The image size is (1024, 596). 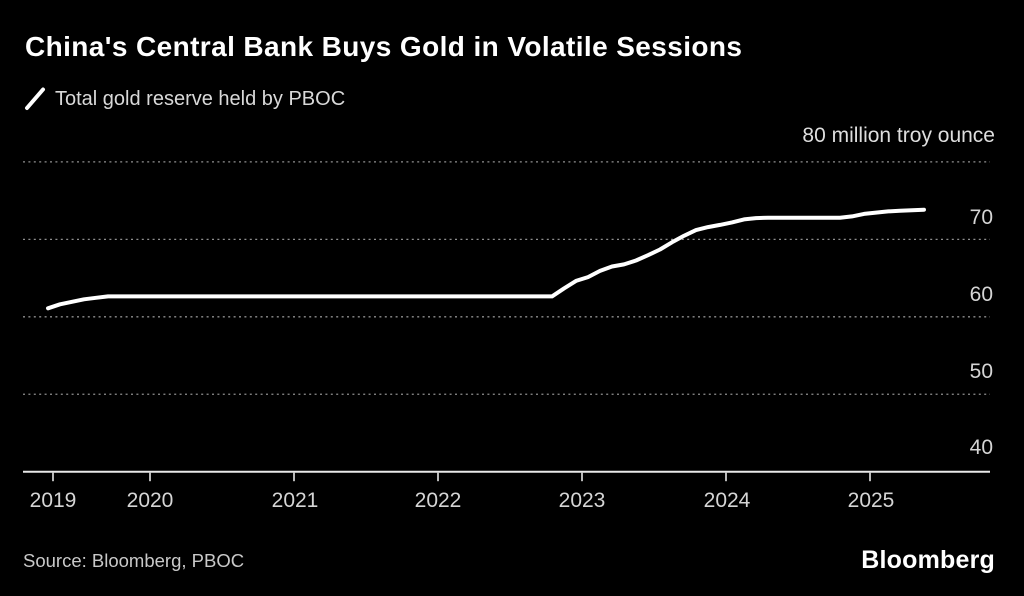 I want to click on x-tick-label-2019: 2019, so click(x=53, y=500).